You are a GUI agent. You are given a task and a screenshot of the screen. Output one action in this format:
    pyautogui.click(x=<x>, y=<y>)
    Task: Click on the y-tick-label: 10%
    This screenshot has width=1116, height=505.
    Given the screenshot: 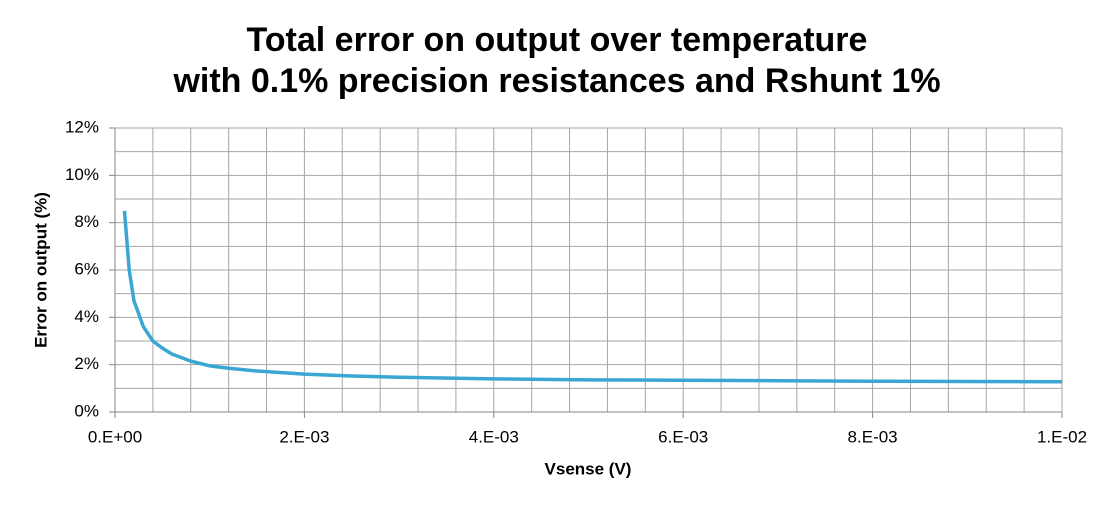 What is the action you would take?
    pyautogui.click(x=82, y=174)
    